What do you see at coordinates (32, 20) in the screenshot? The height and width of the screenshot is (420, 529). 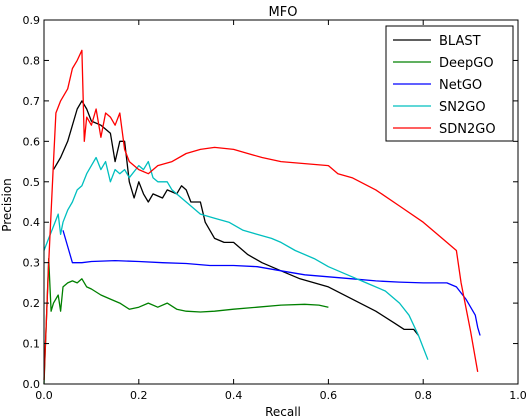 I see `y-tick-label: 0.9` at bounding box center [32, 20].